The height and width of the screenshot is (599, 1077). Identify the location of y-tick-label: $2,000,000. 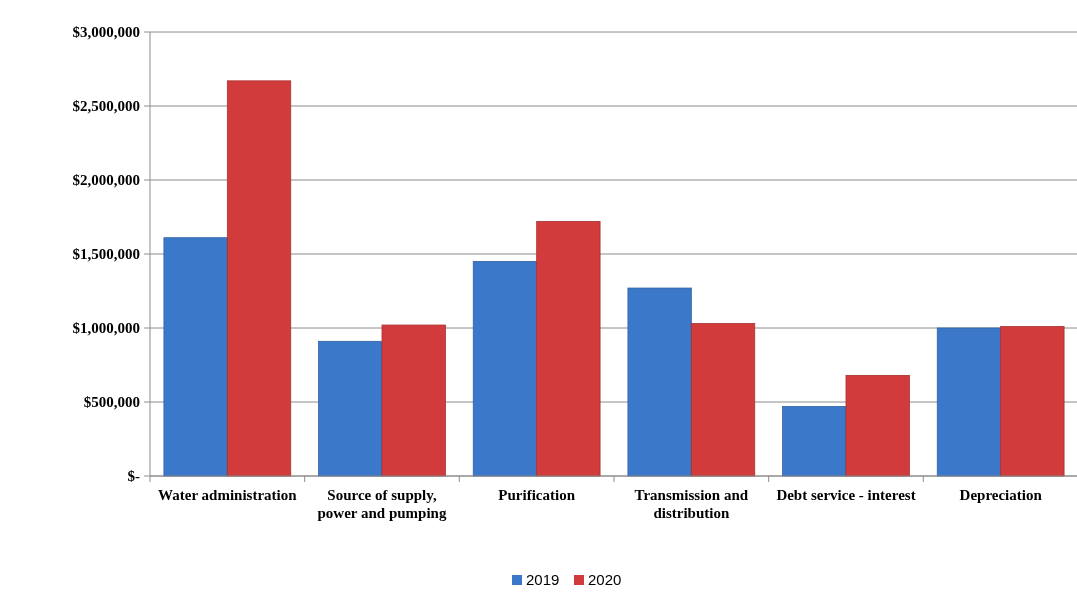
(106, 180).